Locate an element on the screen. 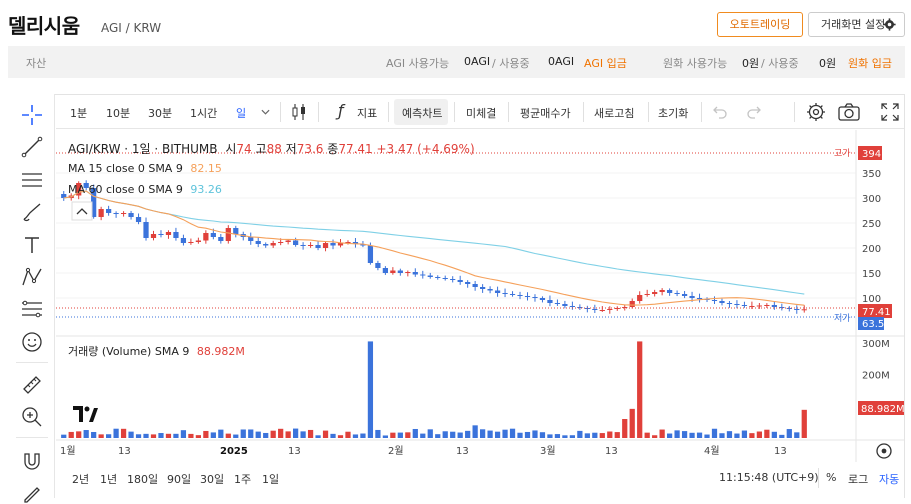  function-icon: ƒ is located at coordinates (341, 110).